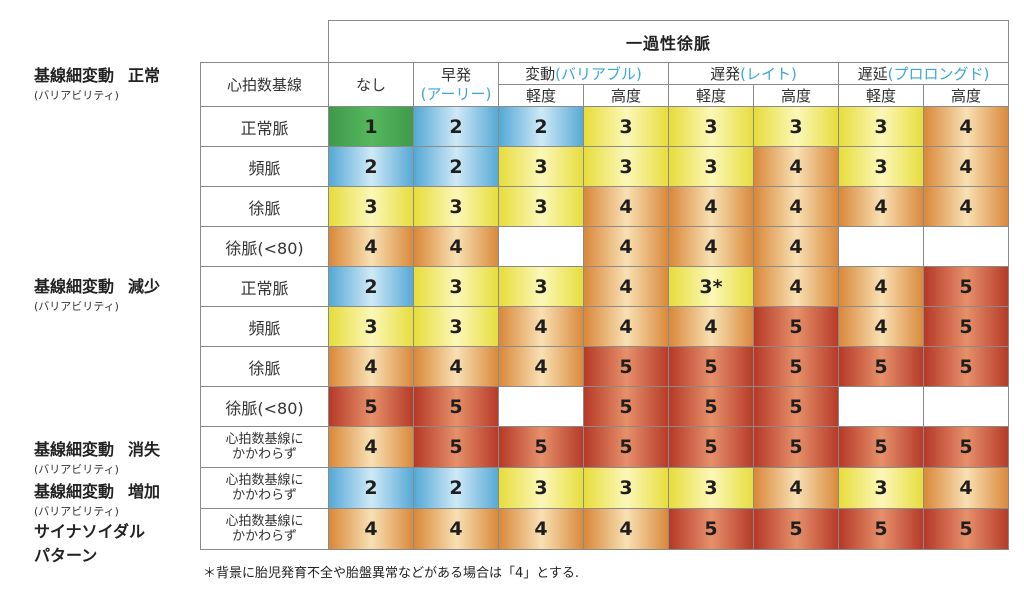  What do you see at coordinates (144, 491) in the screenshot?
I see `group-tag: 増加` at bounding box center [144, 491].